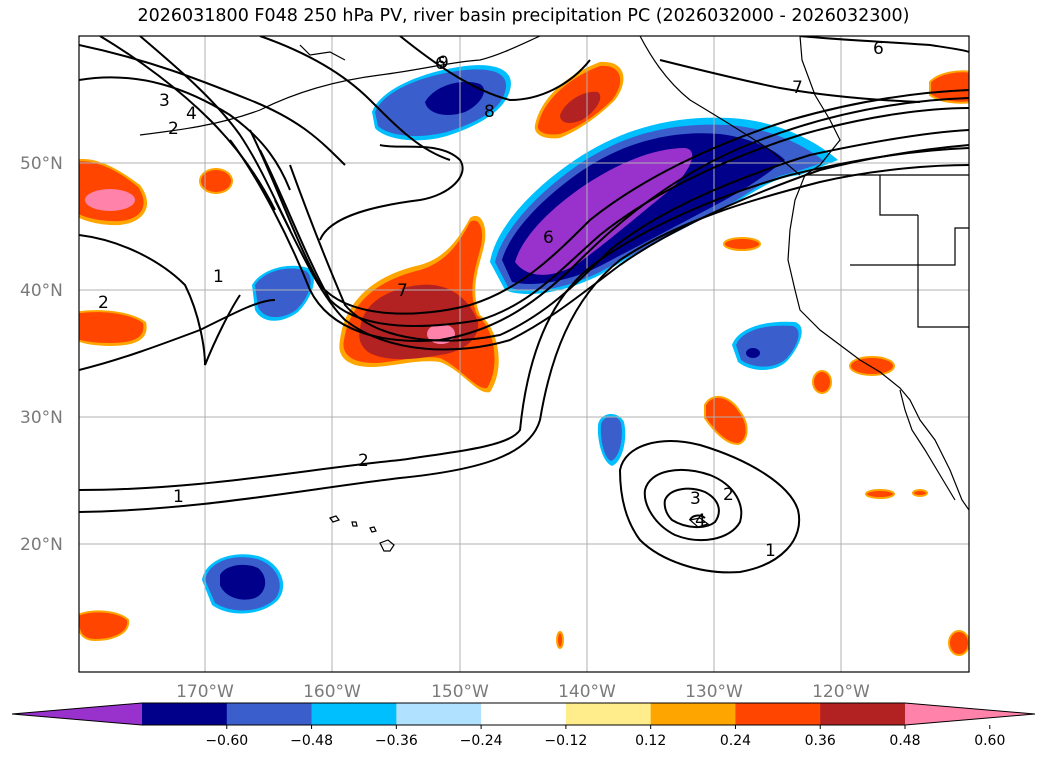 The width and height of the screenshot is (1047, 765). What do you see at coordinates (587, 692) in the screenshot?
I see `lon-label: 140°W` at bounding box center [587, 692].